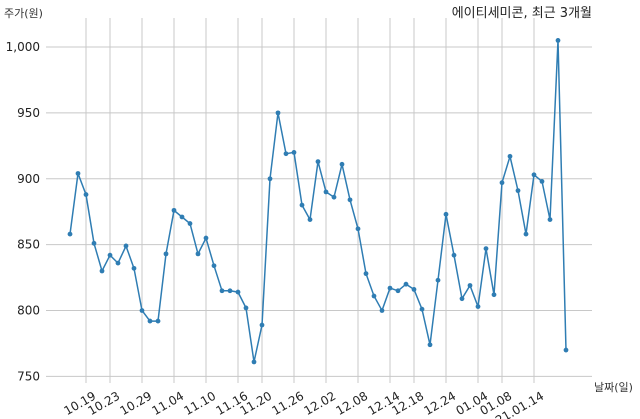 The height and width of the screenshot is (419, 640). What do you see at coordinates (168, 403) in the screenshot?
I see `x-tick-label: 11.04` at bounding box center [168, 403].